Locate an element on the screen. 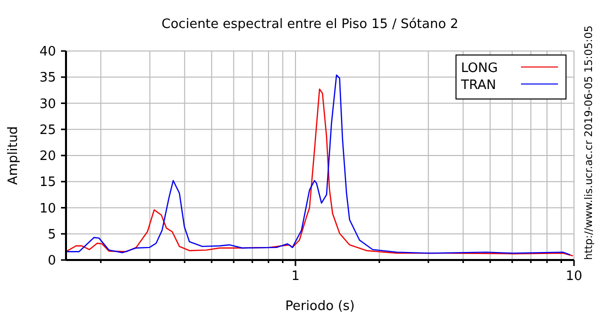  y-tick-label: 15 is located at coordinates (47, 182).